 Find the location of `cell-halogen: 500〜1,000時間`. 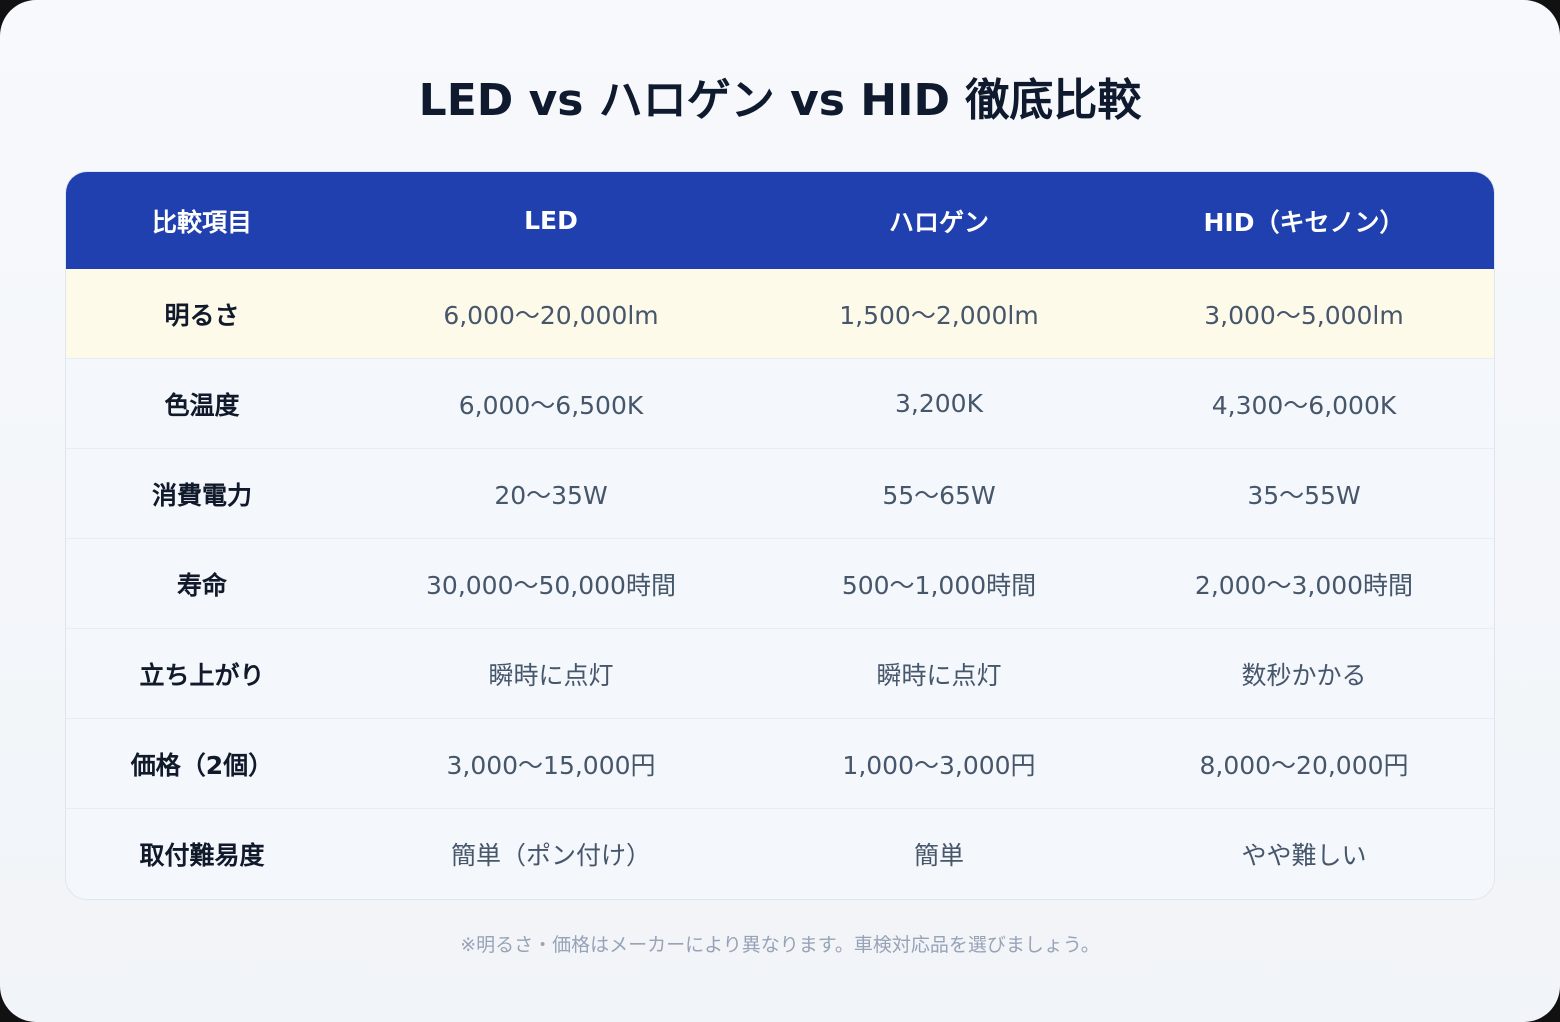

cell-halogen: 500〜1,000時間 is located at coordinates (939, 585).